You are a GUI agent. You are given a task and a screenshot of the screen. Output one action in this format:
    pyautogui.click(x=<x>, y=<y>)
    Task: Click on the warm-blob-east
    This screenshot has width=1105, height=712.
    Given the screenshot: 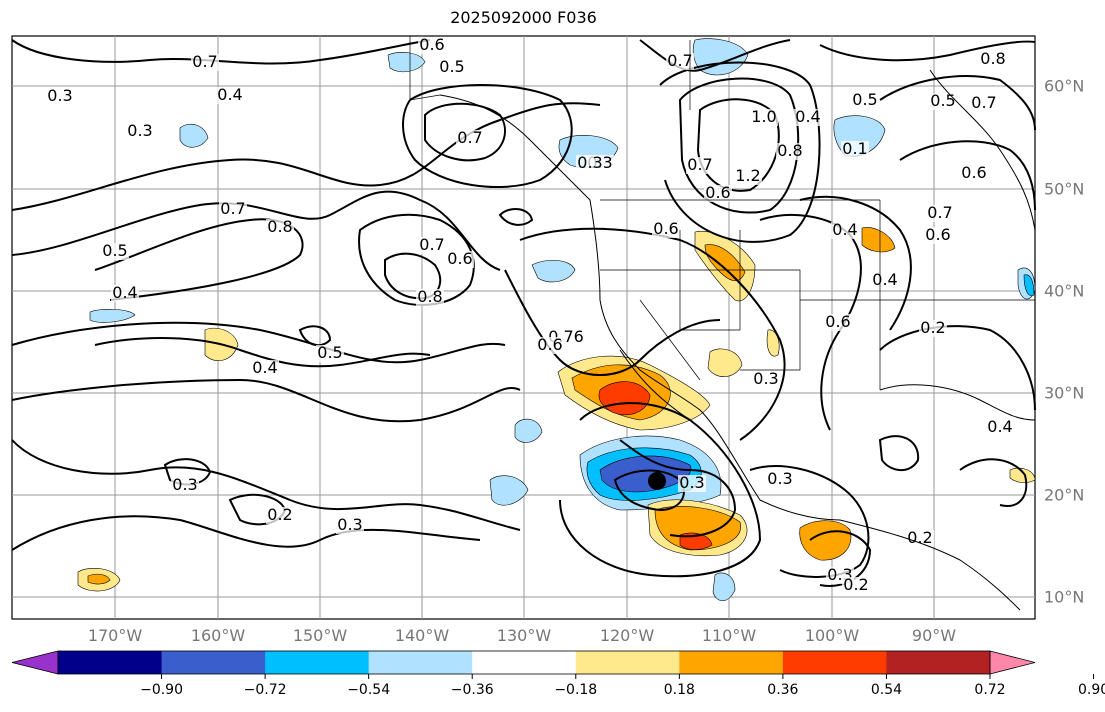 What is the action you would take?
    pyautogui.click(x=1022, y=475)
    